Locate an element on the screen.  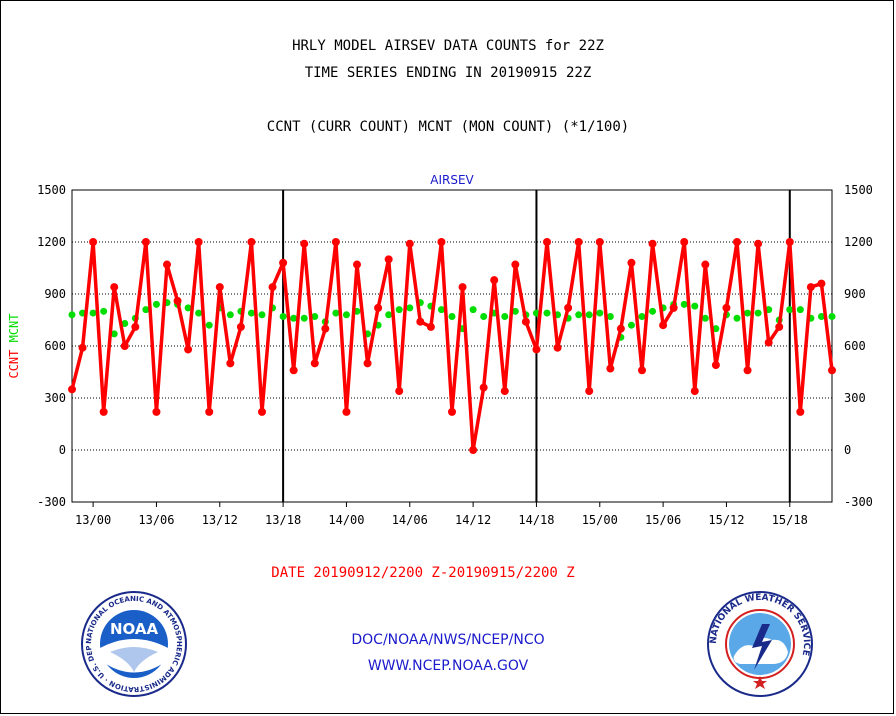
y-tick-label-left: 300 is located at coordinates (55, 398).